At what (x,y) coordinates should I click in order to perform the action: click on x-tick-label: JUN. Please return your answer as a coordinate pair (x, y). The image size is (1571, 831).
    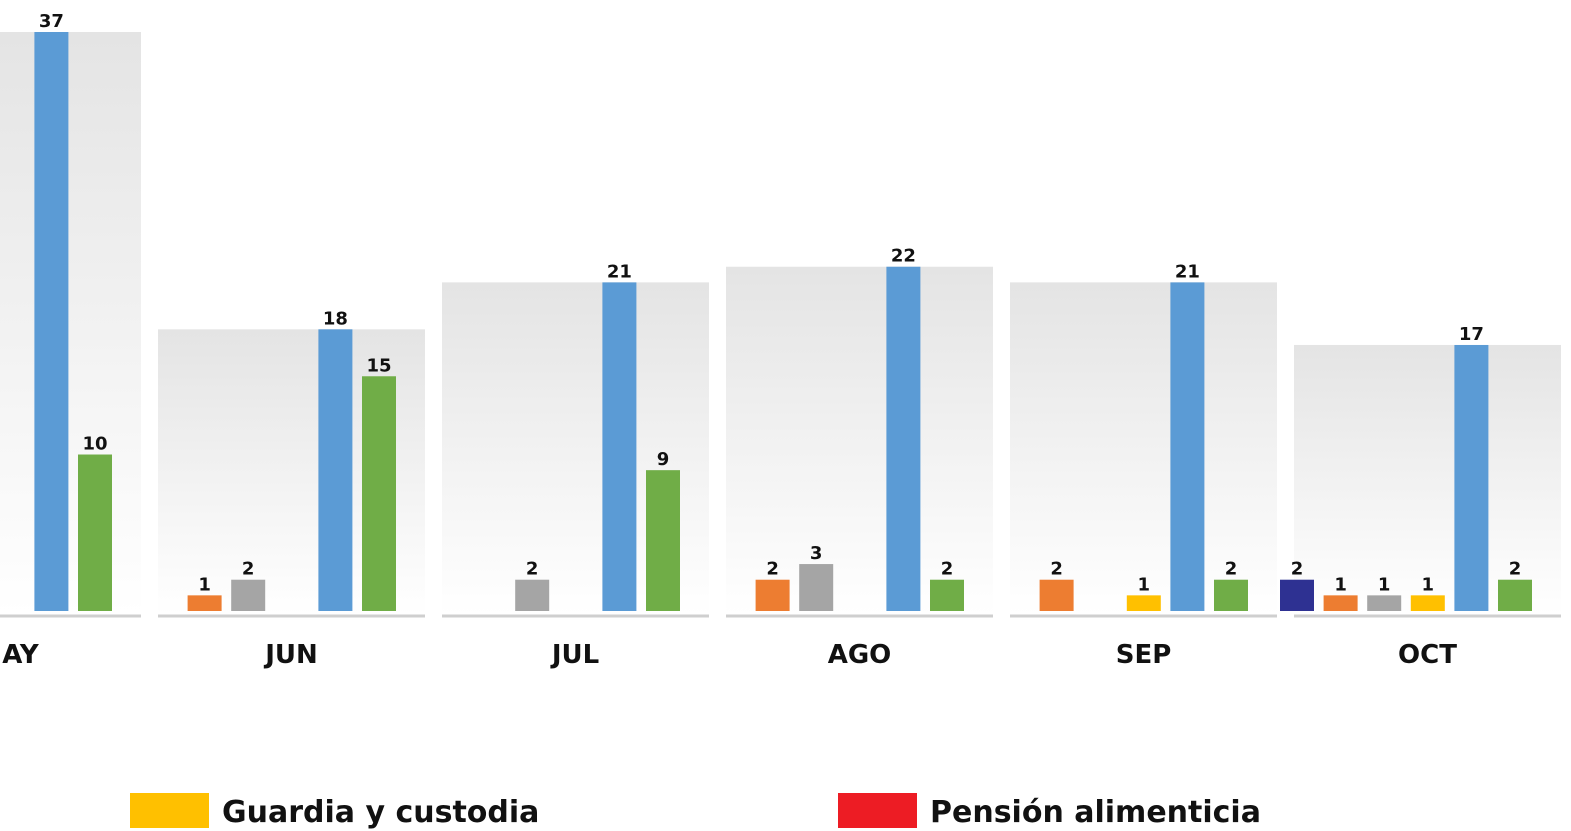
    Looking at the image, I should click on (290, 655).